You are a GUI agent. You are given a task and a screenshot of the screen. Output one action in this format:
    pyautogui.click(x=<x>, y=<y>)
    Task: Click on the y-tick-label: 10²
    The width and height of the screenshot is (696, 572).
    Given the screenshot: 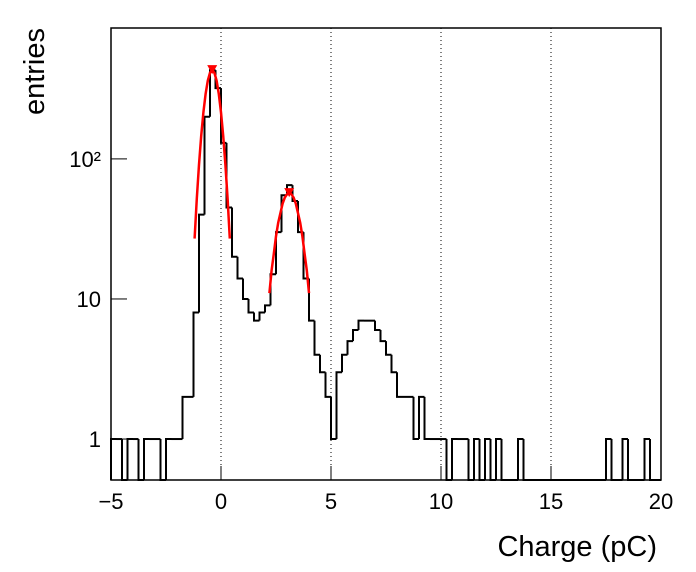 What is the action you would take?
    pyautogui.click(x=85, y=159)
    